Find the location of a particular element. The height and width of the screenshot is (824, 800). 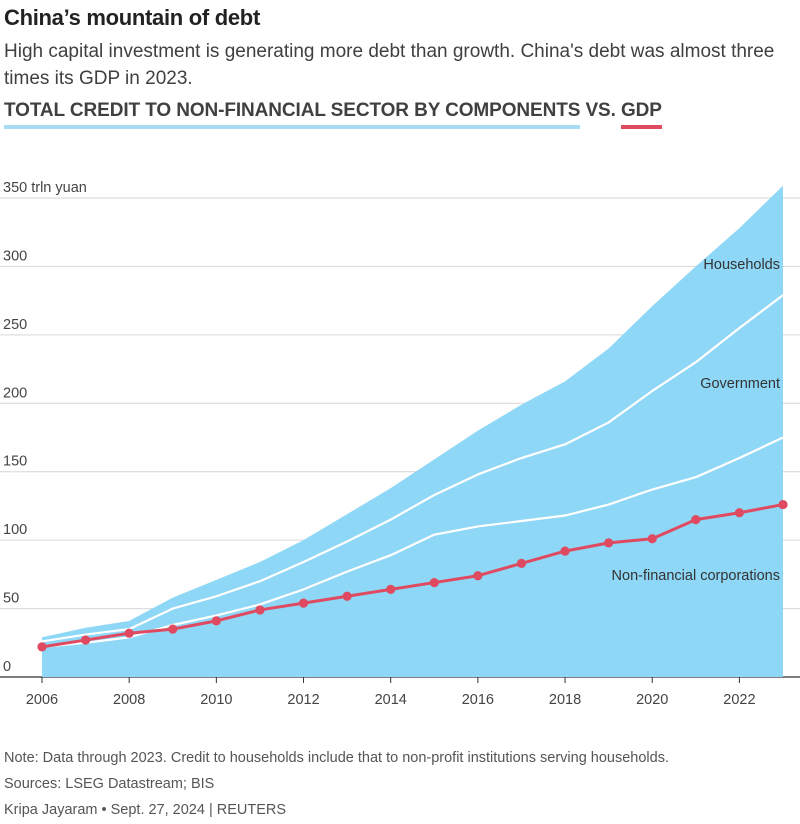

x-tick-label: 2012 is located at coordinates (303, 700).